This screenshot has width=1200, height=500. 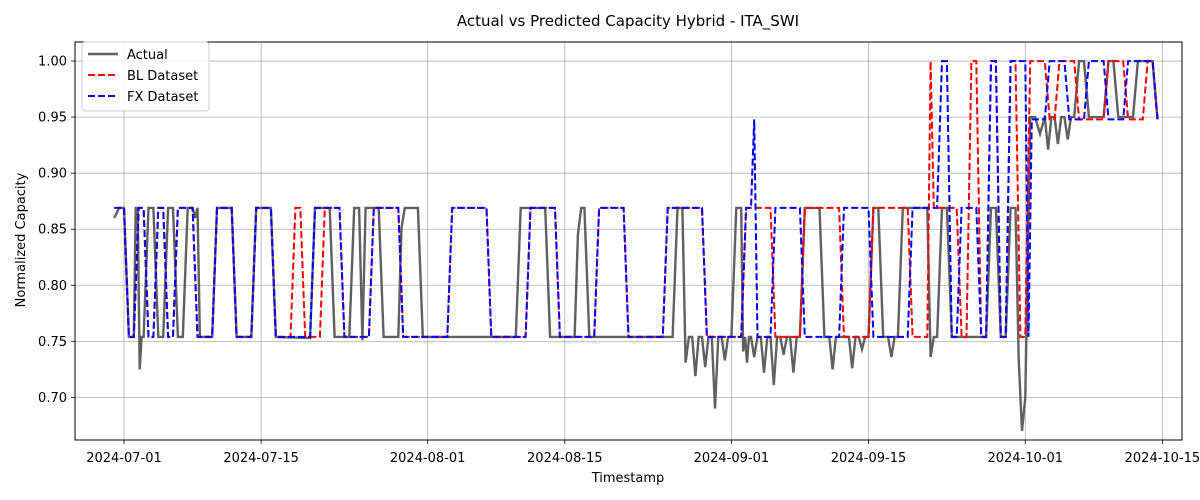 I want to click on legend: Actual BL Dataset FX Dataset, so click(x=145, y=76).